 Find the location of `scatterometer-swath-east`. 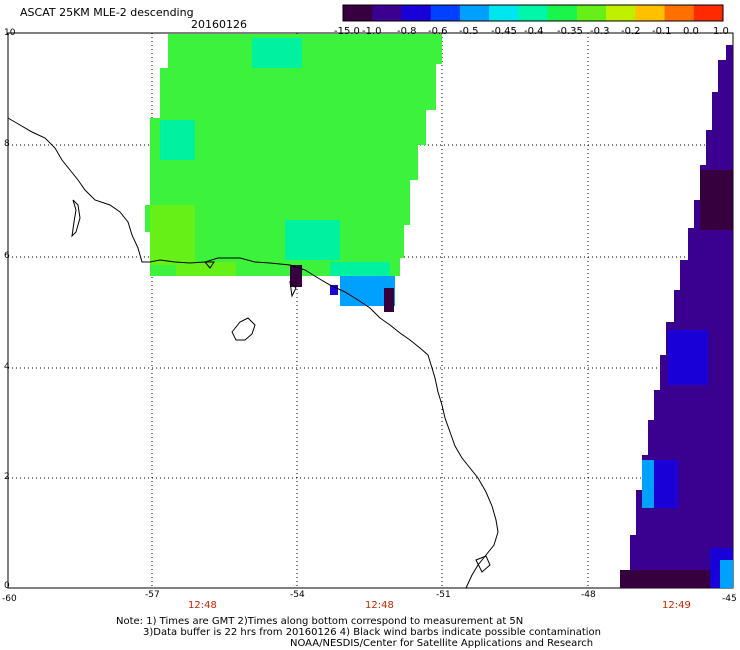

scatterometer-swath-east is located at coordinates (676, 316).